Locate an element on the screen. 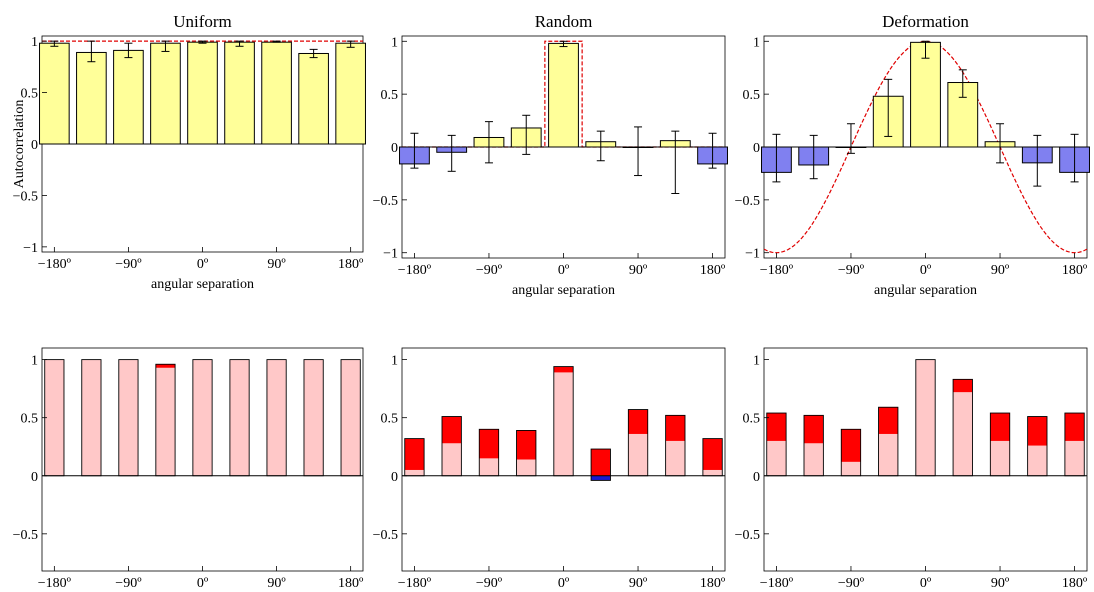 The width and height of the screenshot is (1094, 592). chart-title: Uniform is located at coordinates (202, 21).